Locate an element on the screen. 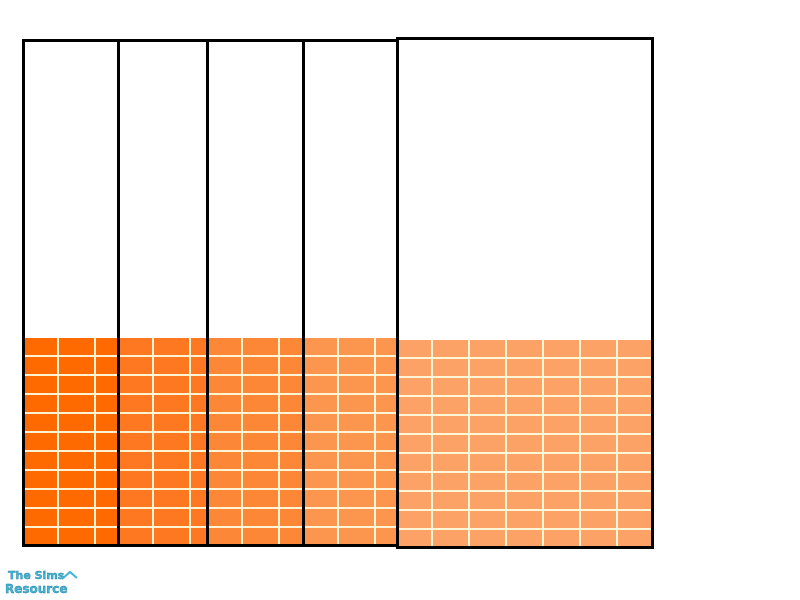 Image resolution: width=800 pixels, height=600 pixels. sims-resource-logo: The Sims Resource is located at coordinates (41, 582).